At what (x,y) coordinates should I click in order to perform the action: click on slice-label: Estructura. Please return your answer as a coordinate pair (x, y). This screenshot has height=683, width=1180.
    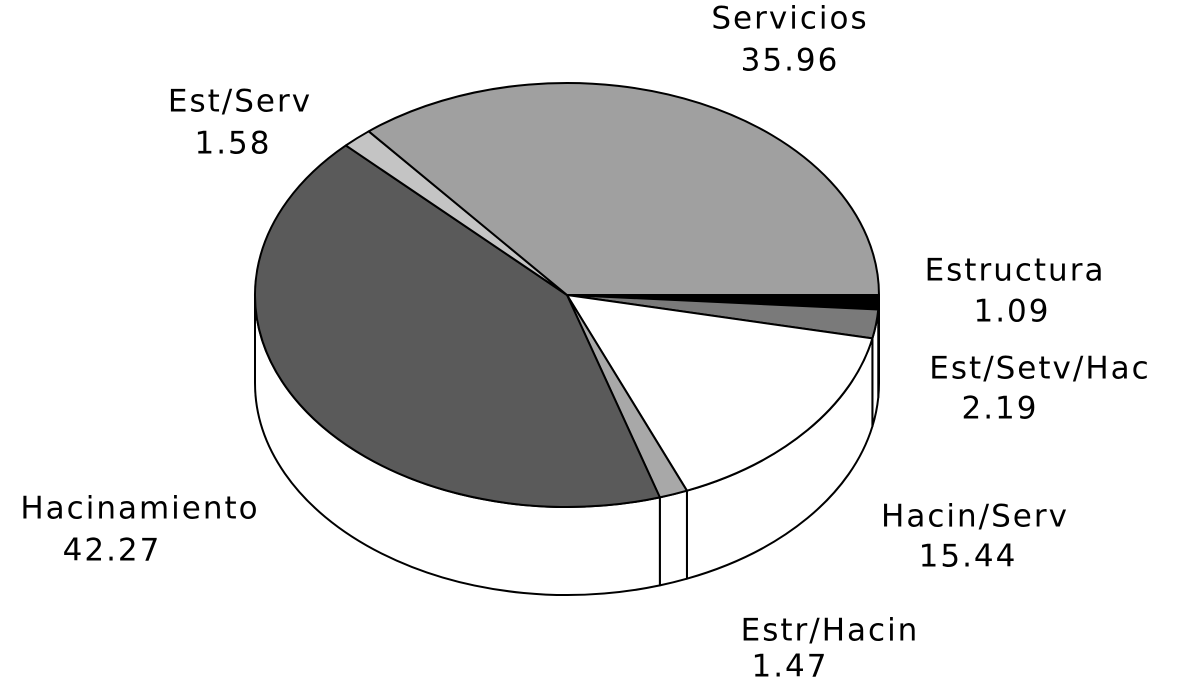
    Looking at the image, I should click on (1015, 271).